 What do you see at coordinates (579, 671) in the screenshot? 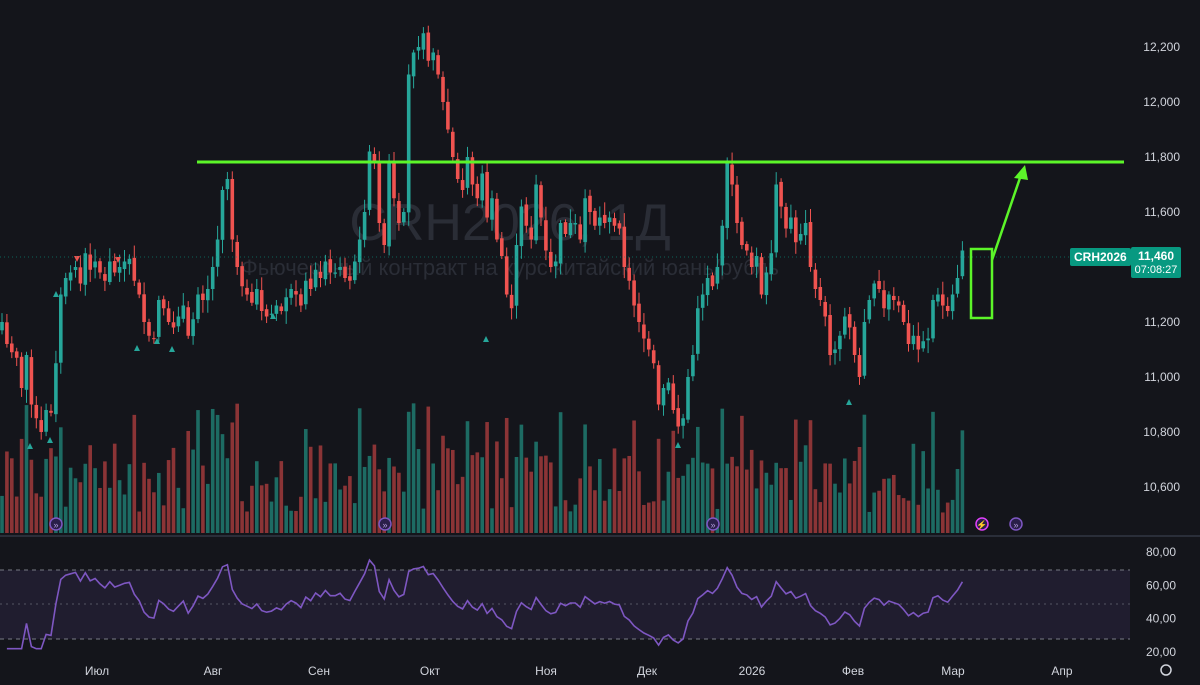
I see `time-axis: Июл Авг Сен Окт Ноя Дек 2026 Фев Мар Апр` at bounding box center [579, 671].